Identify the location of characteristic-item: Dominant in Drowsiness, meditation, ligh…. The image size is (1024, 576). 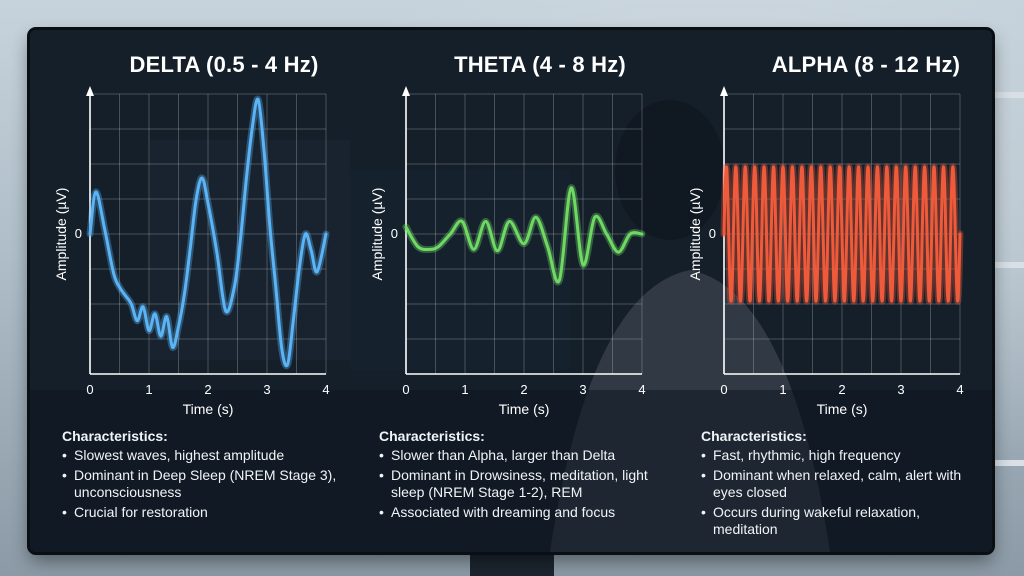
(529, 484).